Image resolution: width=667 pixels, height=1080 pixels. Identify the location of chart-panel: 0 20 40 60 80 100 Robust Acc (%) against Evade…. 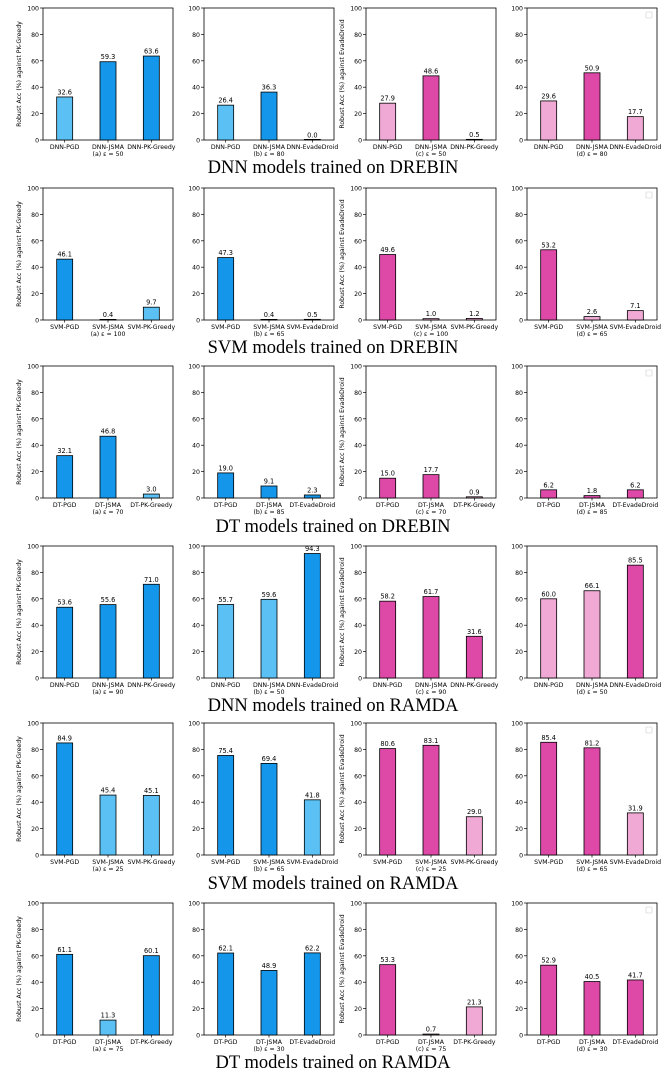
(419, 797).